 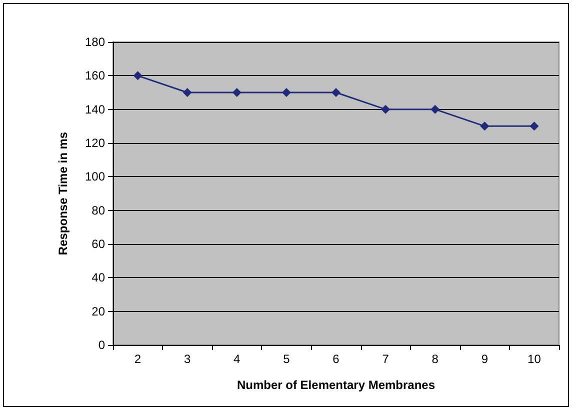 What do you see at coordinates (286, 359) in the screenshot?
I see `x-tick-label: 5` at bounding box center [286, 359].